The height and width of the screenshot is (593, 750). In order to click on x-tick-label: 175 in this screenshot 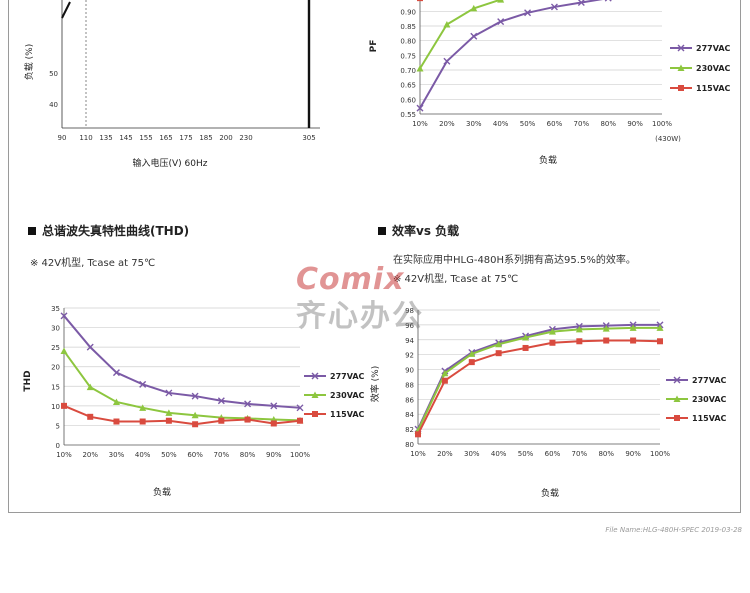, I will do `click(185, 138)`.